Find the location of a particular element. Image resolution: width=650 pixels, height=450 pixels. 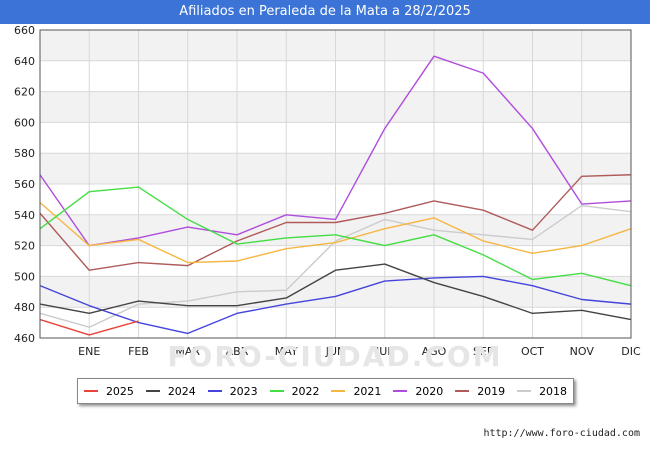

y-tick-label: 640 is located at coordinates (24, 61).